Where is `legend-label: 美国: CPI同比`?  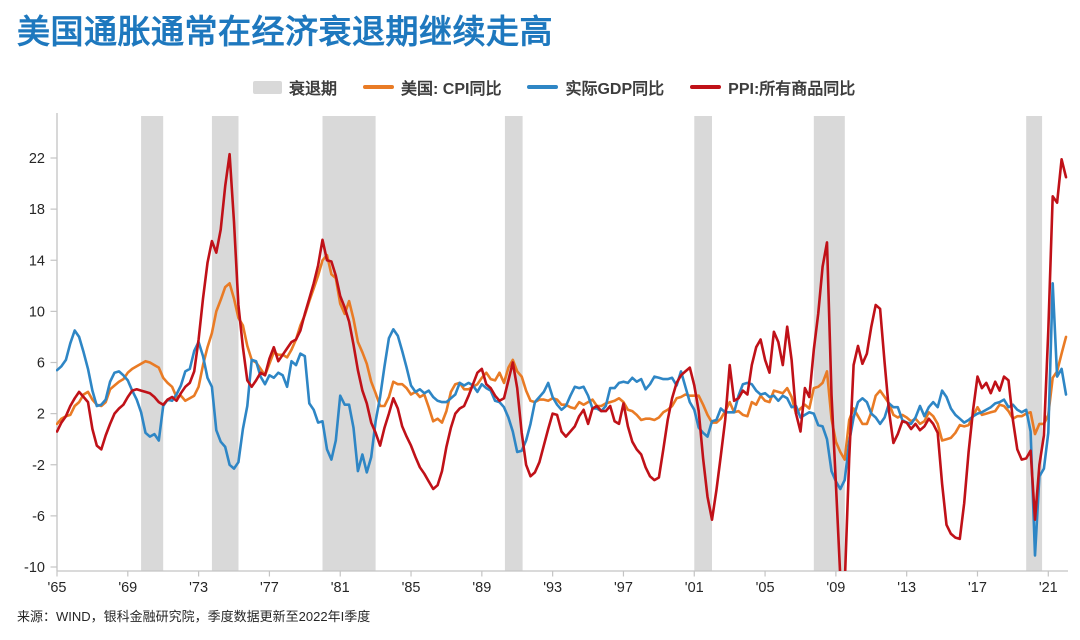
legend-label: 美国: CPI同比 is located at coordinates (451, 89).